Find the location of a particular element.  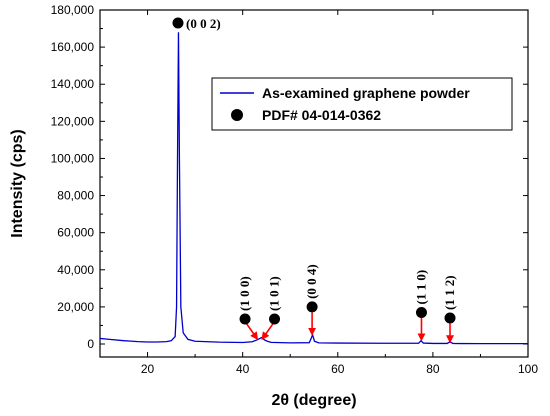

x-tick-label: 80 is located at coordinates (433, 369).